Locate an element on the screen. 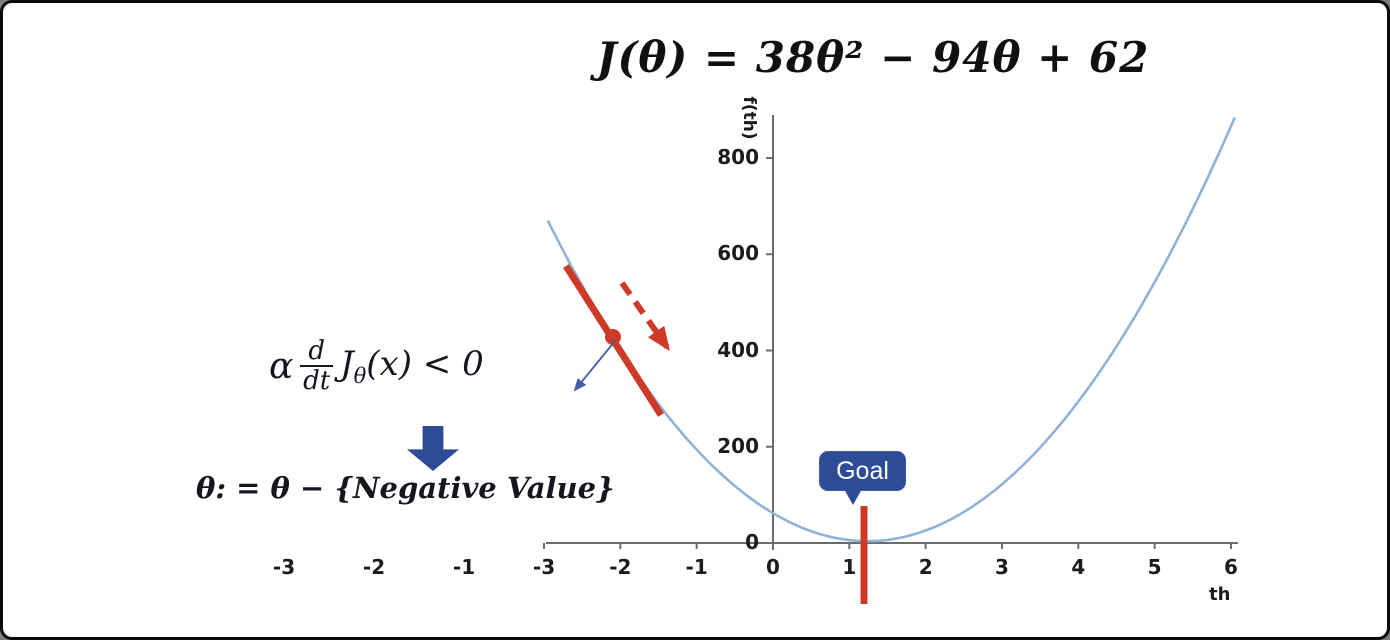 The width and height of the screenshot is (1390, 640). fraction-numerator: d is located at coordinates (316, 352).